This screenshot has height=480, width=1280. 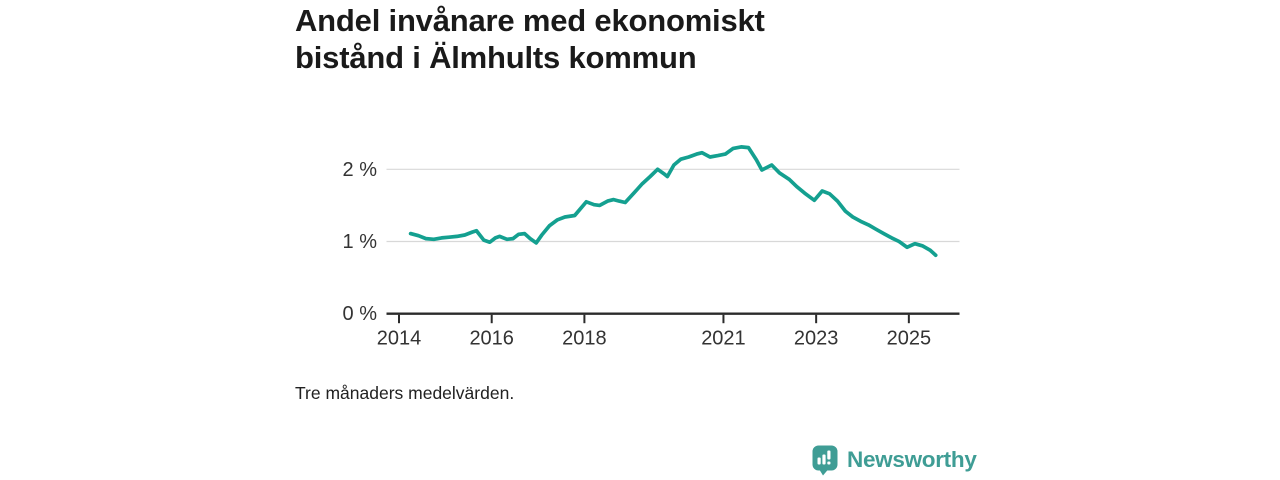 What do you see at coordinates (816, 339) in the screenshot?
I see `x-axis-tick-label: 2023` at bounding box center [816, 339].